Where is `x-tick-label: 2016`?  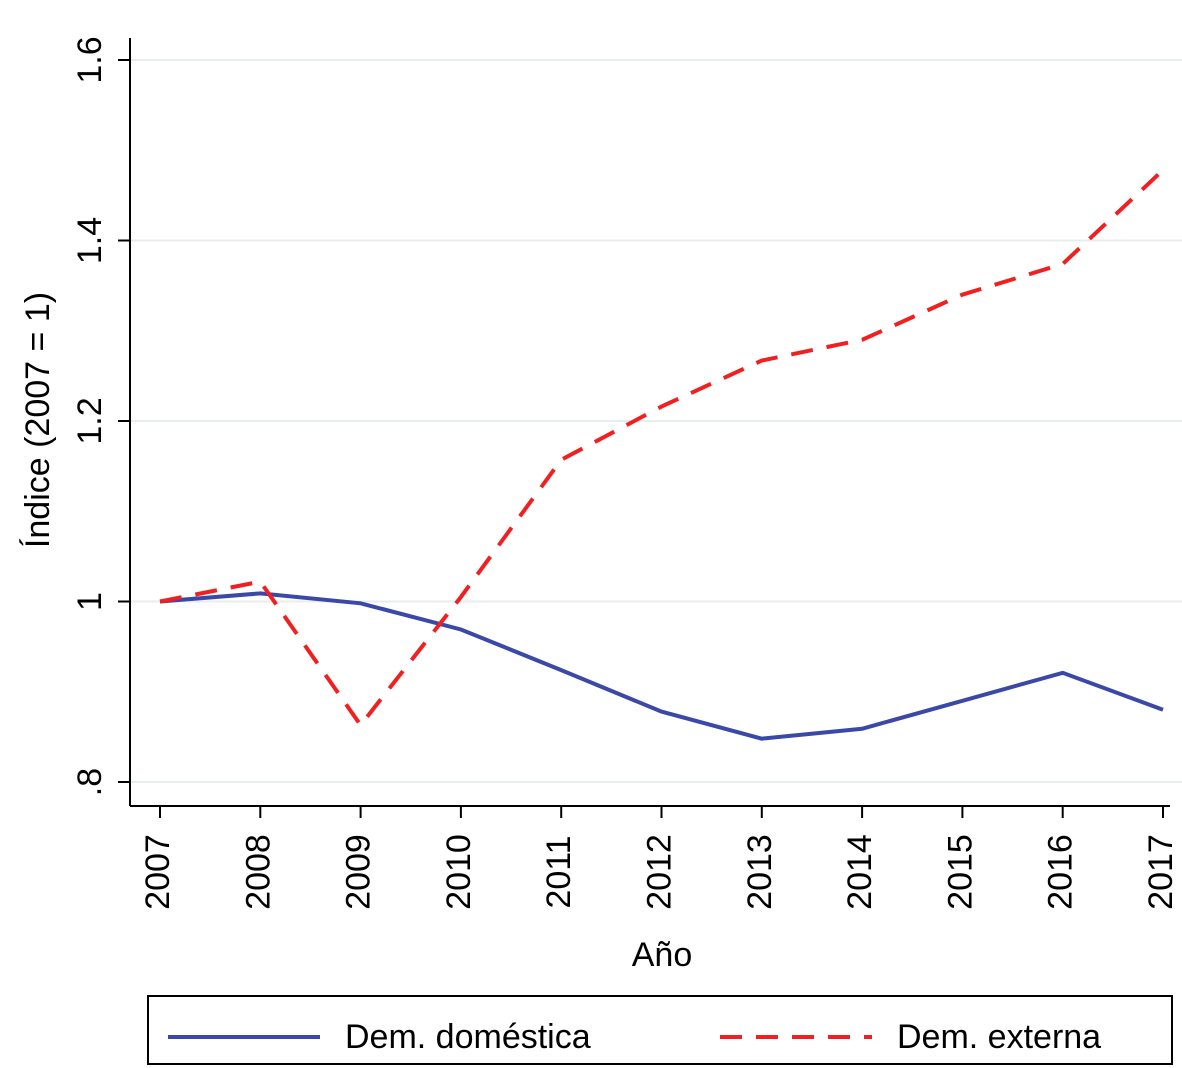 x-tick-label: 2016 is located at coordinates (1061, 872).